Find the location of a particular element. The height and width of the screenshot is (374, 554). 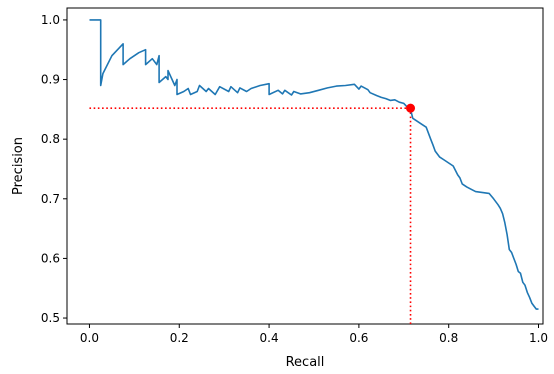

x-tick-label: 0.2 is located at coordinates (179, 338).